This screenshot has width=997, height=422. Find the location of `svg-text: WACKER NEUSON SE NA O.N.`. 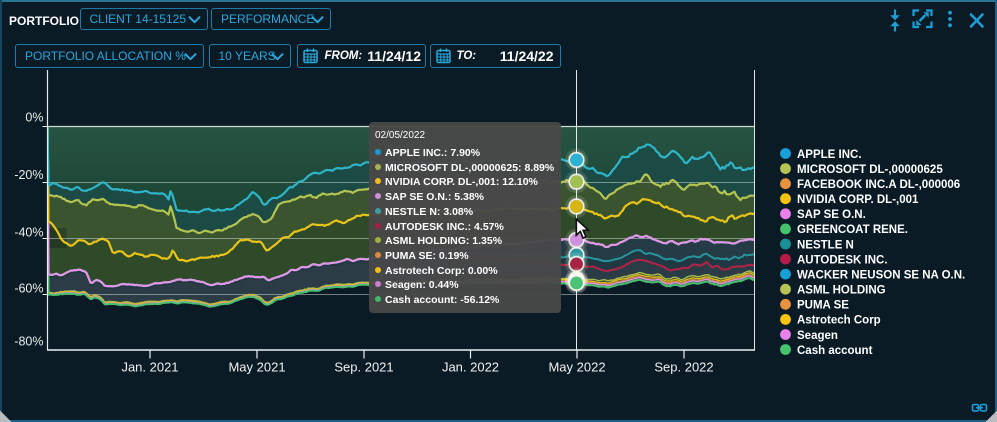

svg-text: WACKER NEUSON SE NA O.N. is located at coordinates (881, 275).